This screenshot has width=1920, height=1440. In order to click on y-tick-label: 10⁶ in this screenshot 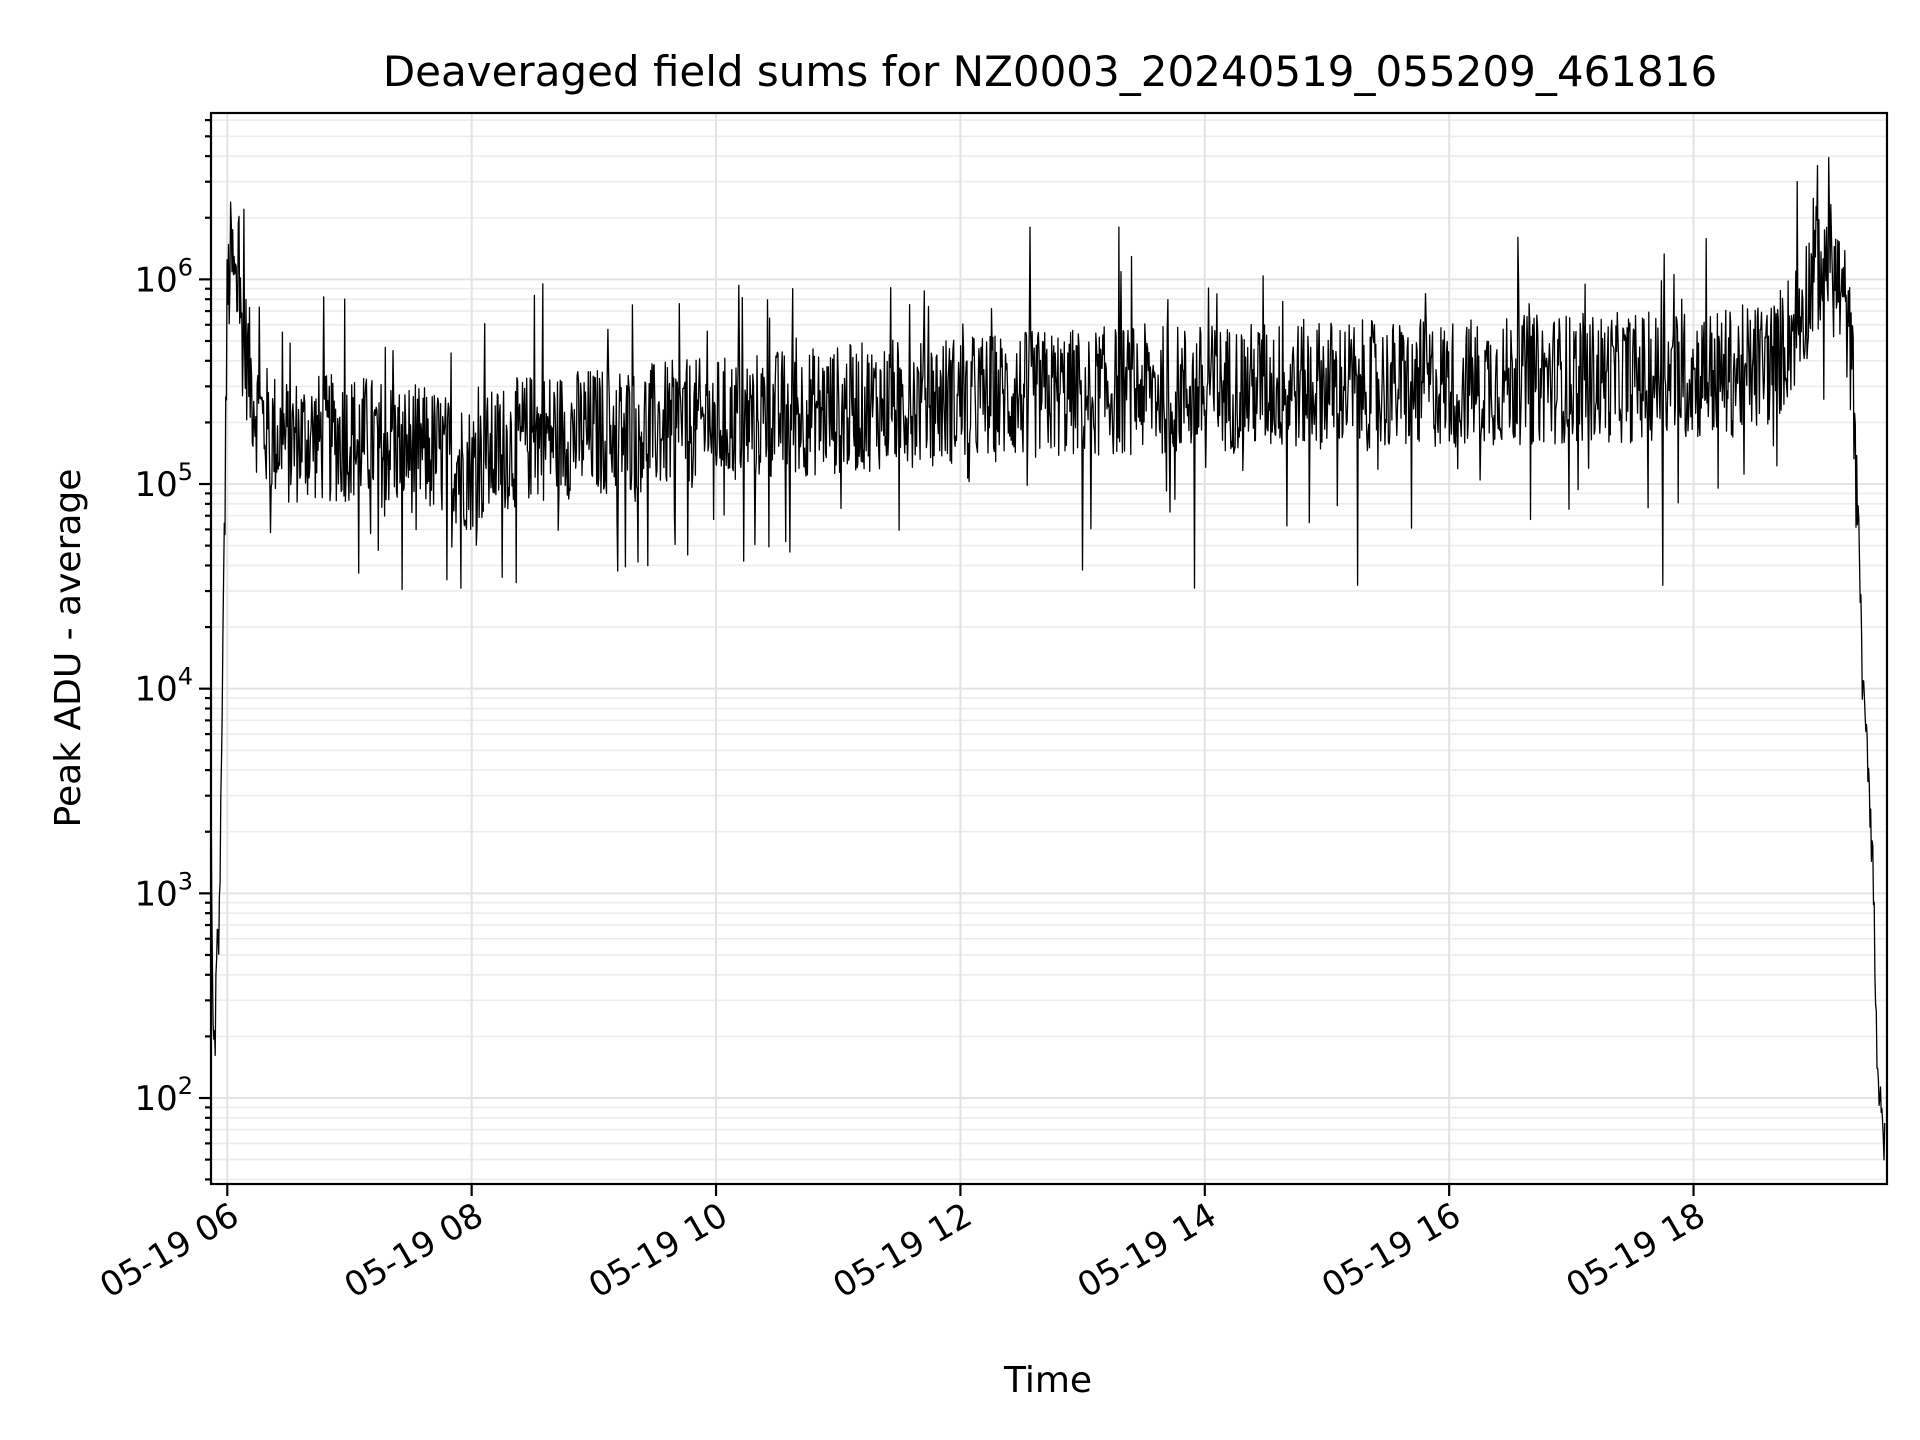, I will do `click(163, 276)`.